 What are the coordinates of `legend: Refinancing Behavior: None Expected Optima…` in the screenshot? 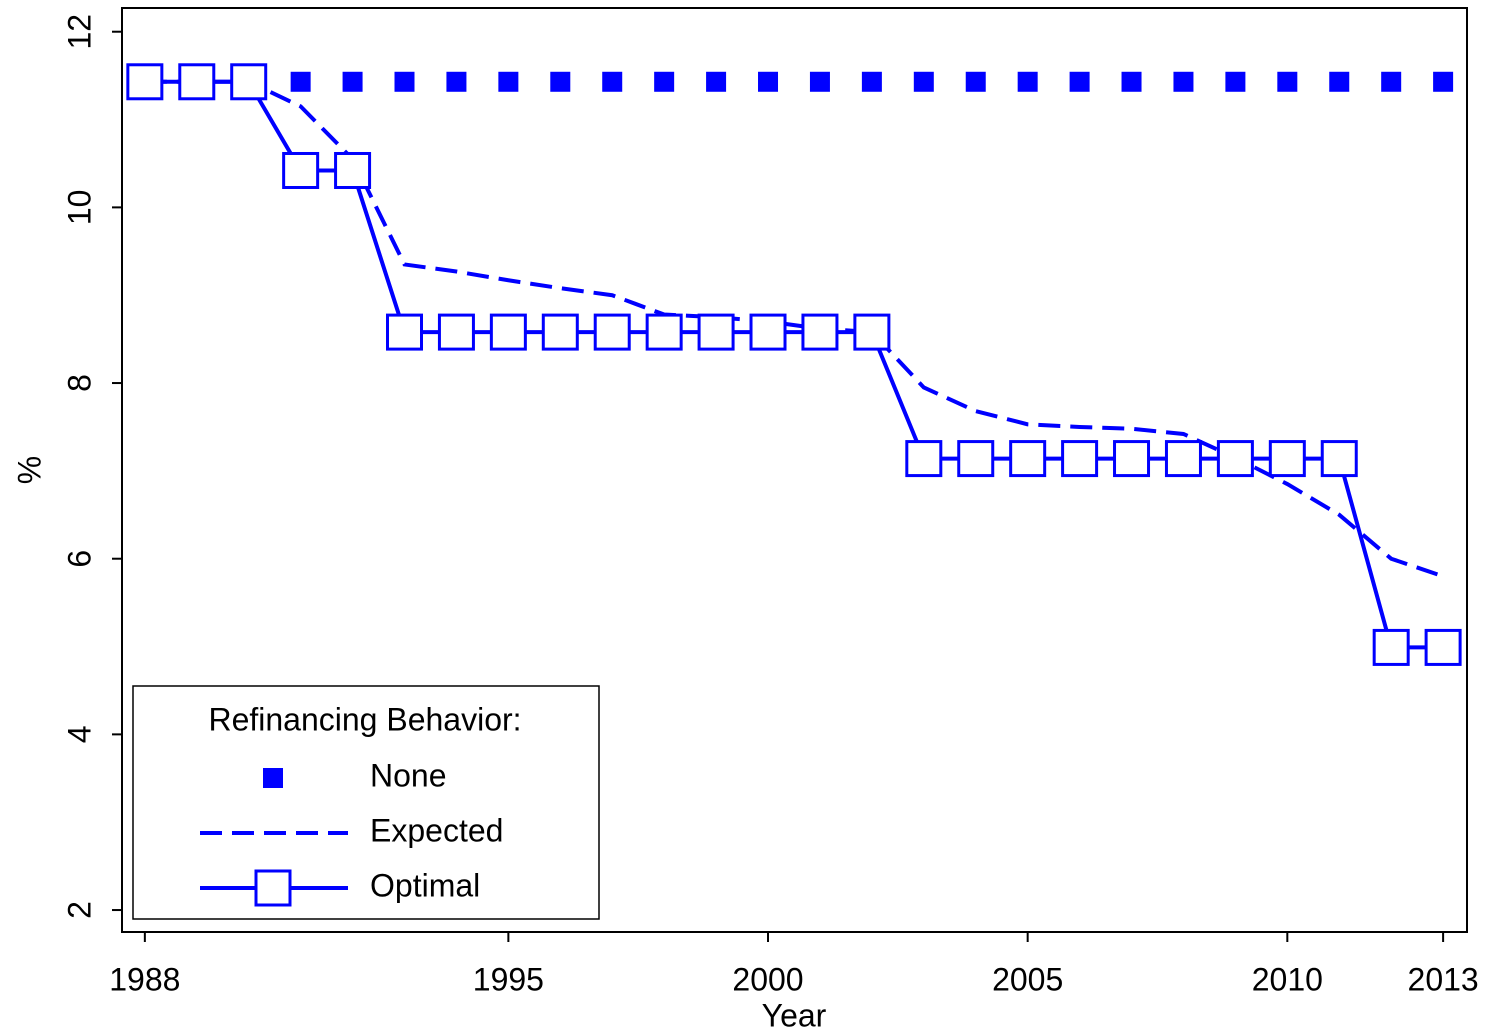 It's located at (366, 802).